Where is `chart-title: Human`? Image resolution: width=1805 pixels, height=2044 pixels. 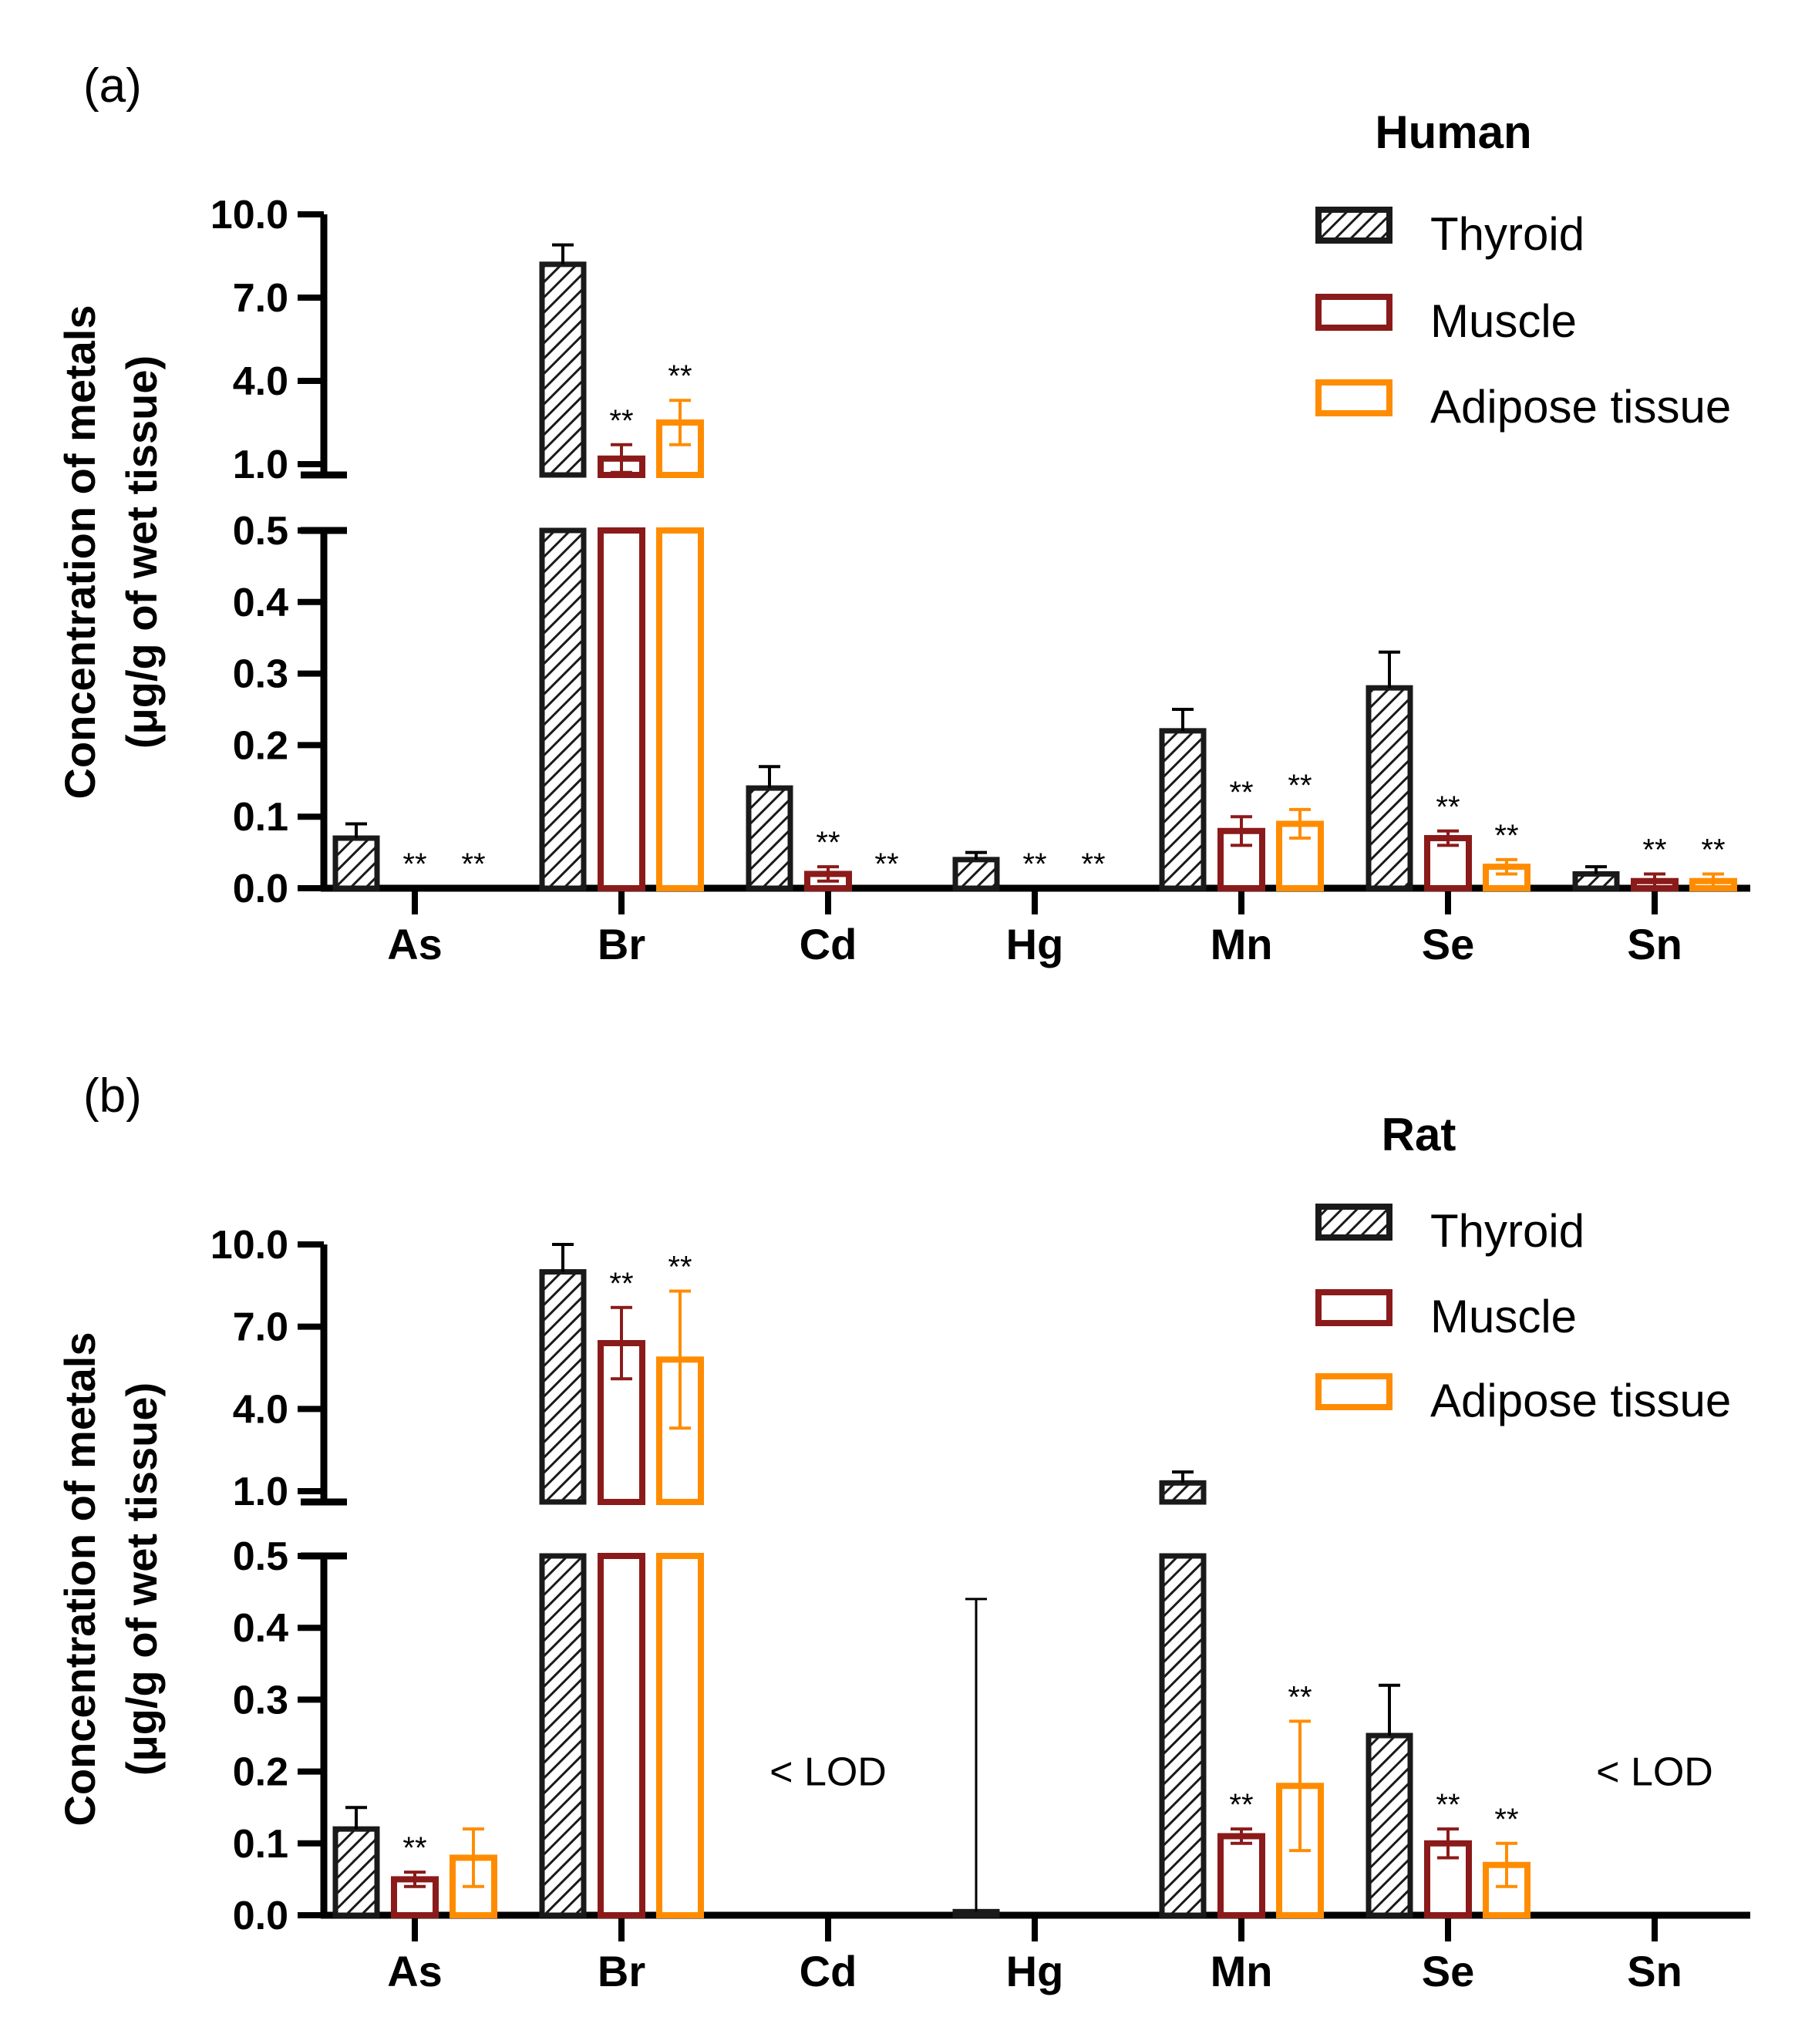 chart-title: Human is located at coordinates (1453, 132).